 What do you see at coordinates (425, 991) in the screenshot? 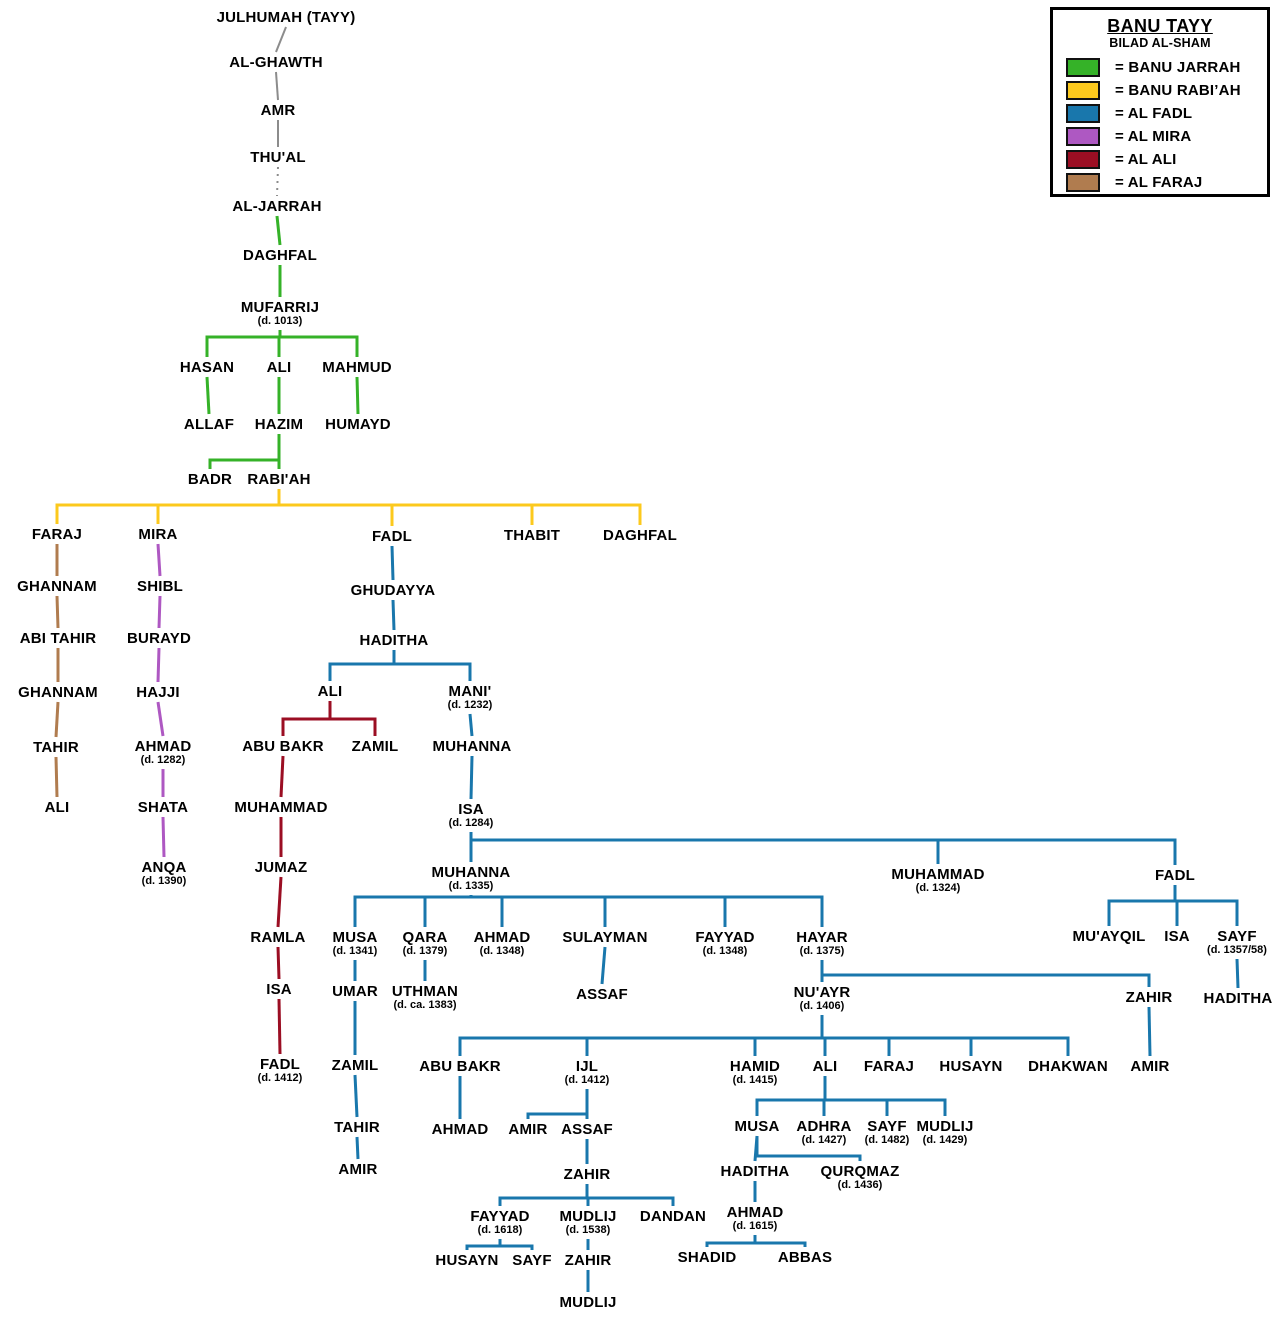
I see `person-name: UTHMAN` at bounding box center [425, 991].